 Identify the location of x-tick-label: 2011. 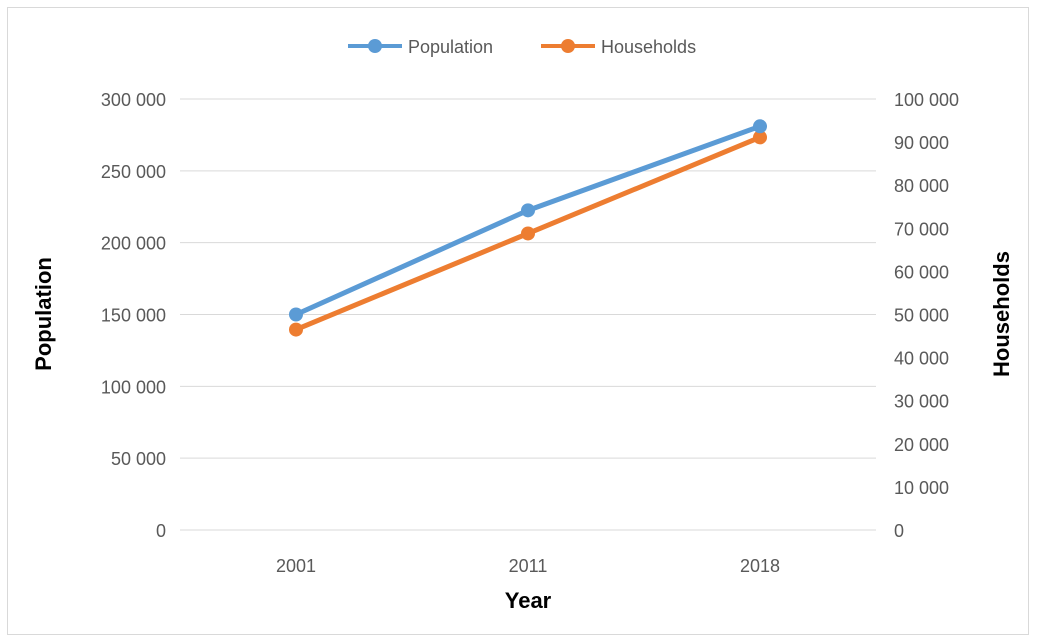
(528, 566).